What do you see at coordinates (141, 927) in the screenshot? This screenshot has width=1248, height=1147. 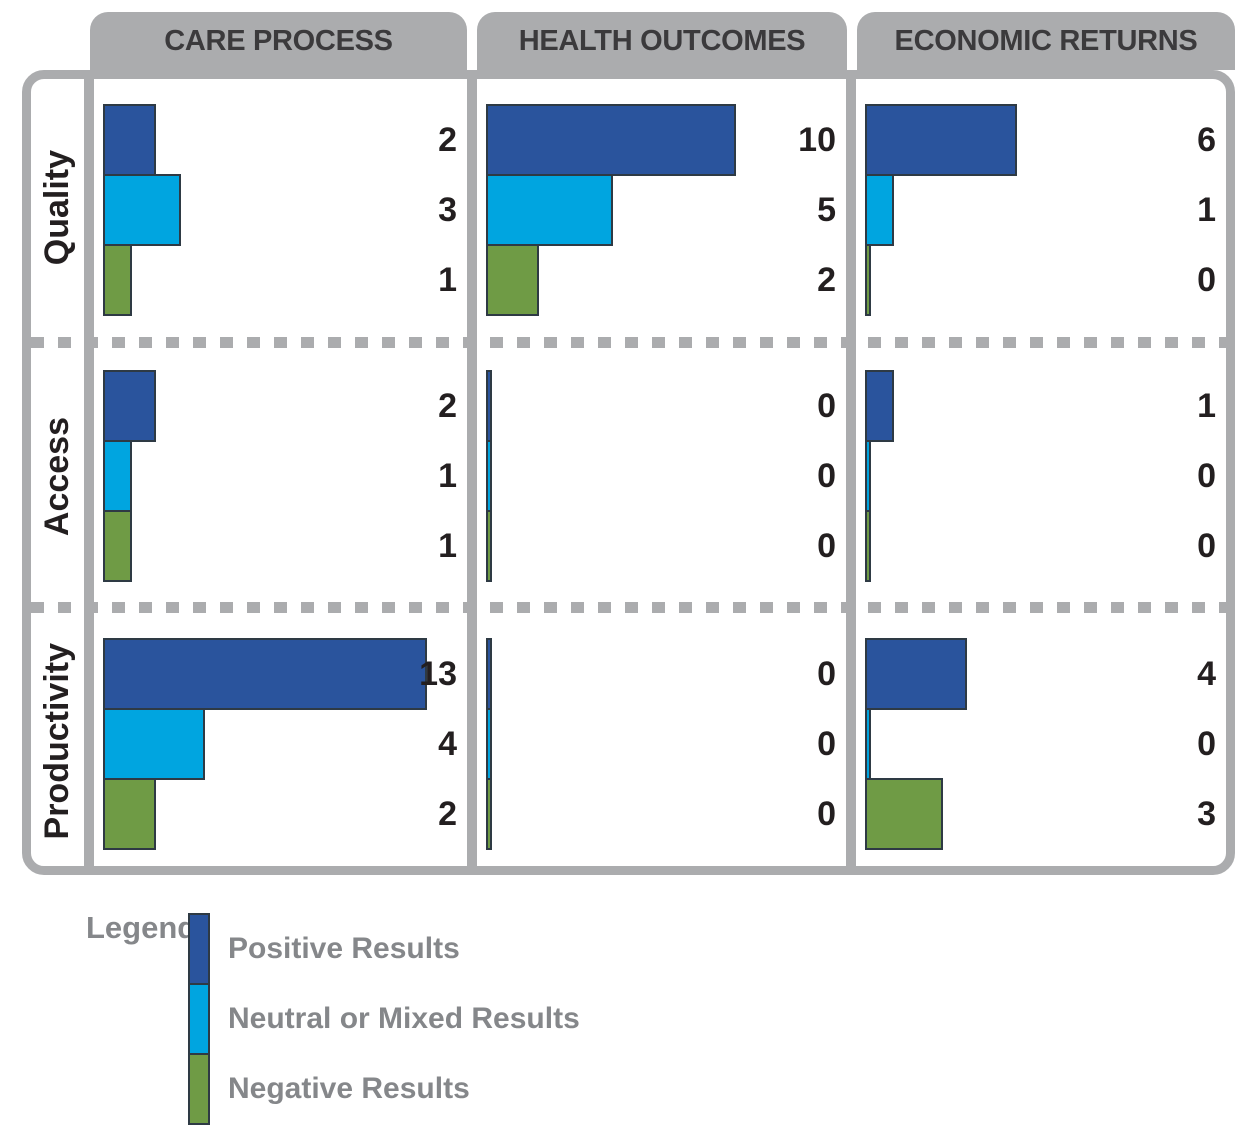 I see `legend-title: Legend` at bounding box center [141, 927].